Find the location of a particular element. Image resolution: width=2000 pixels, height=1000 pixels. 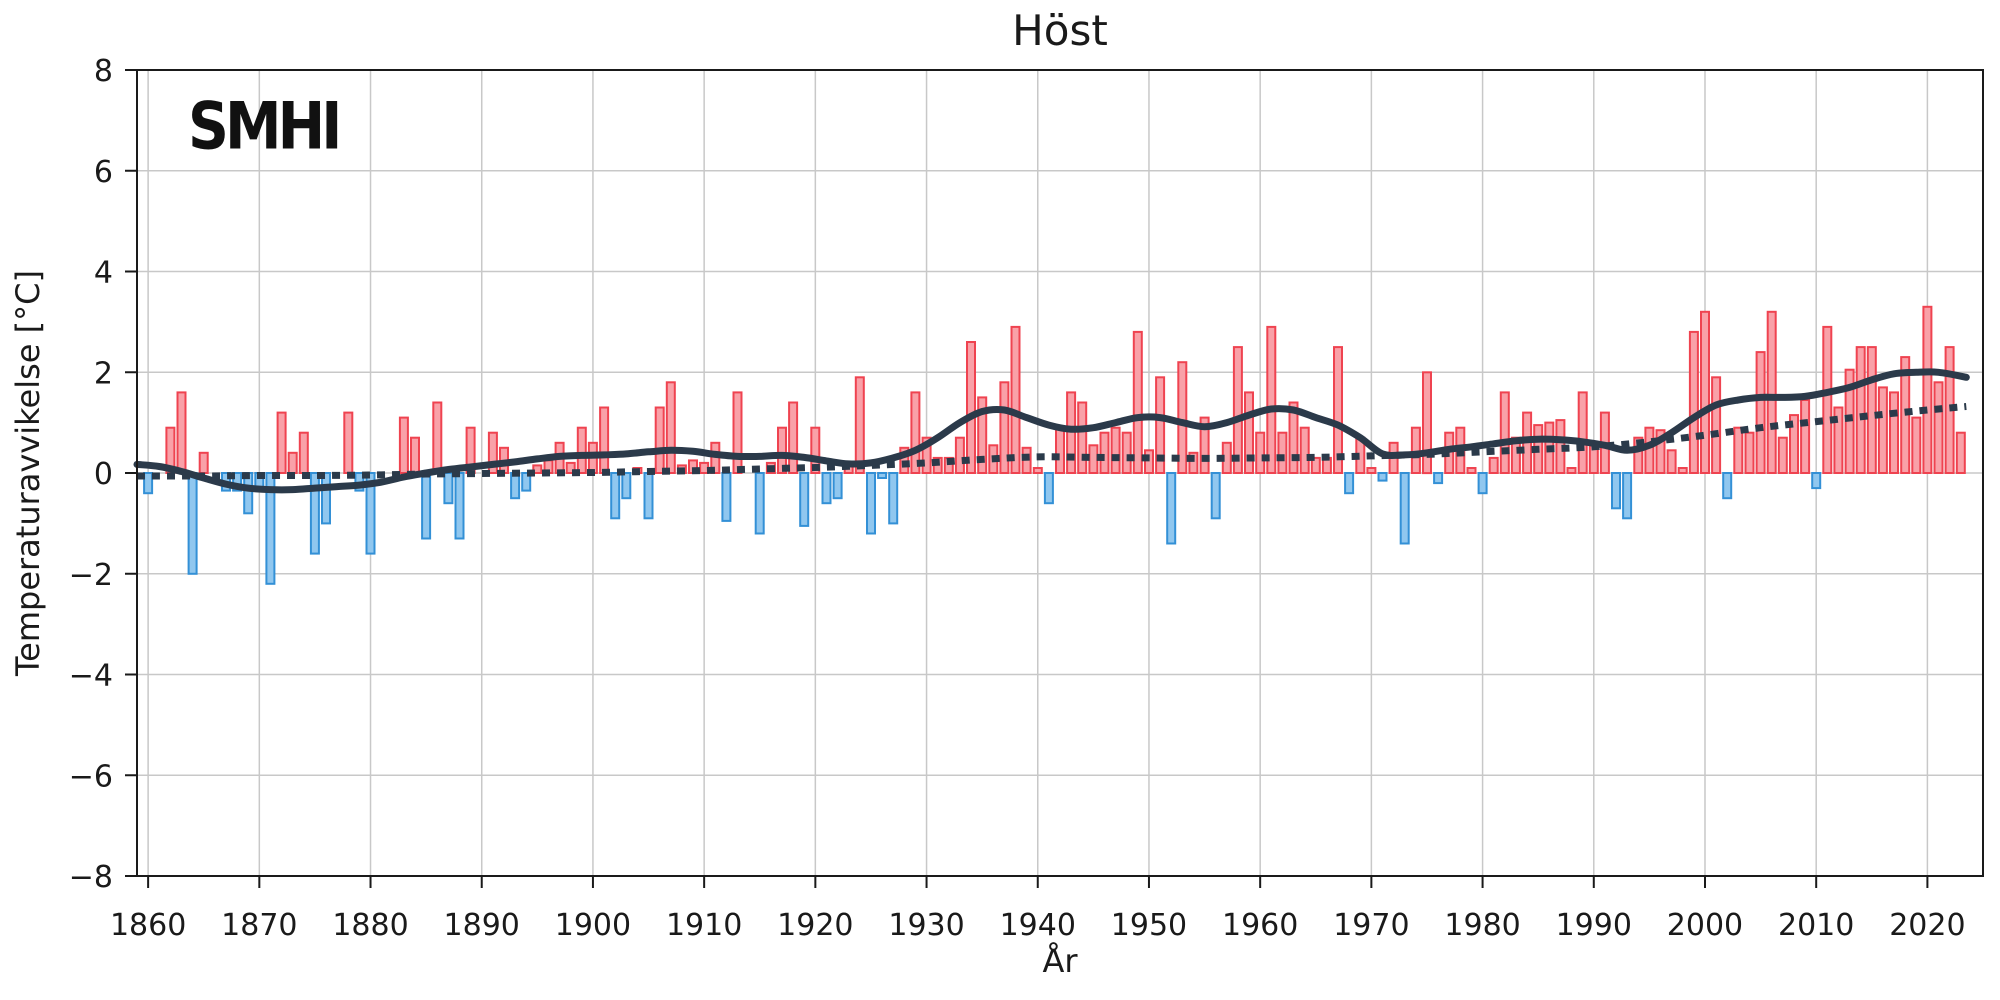

bar-1907 is located at coordinates (670, 427).